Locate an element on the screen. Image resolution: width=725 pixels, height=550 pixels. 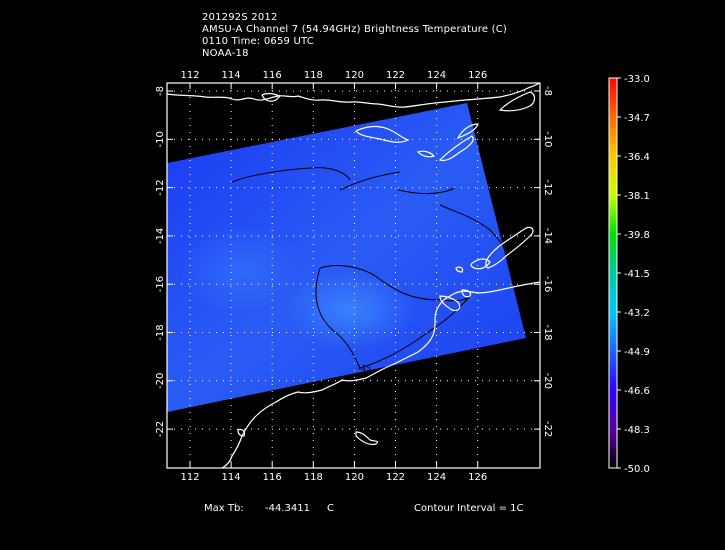
colorbar-label: -33.0 is located at coordinates (637, 79).